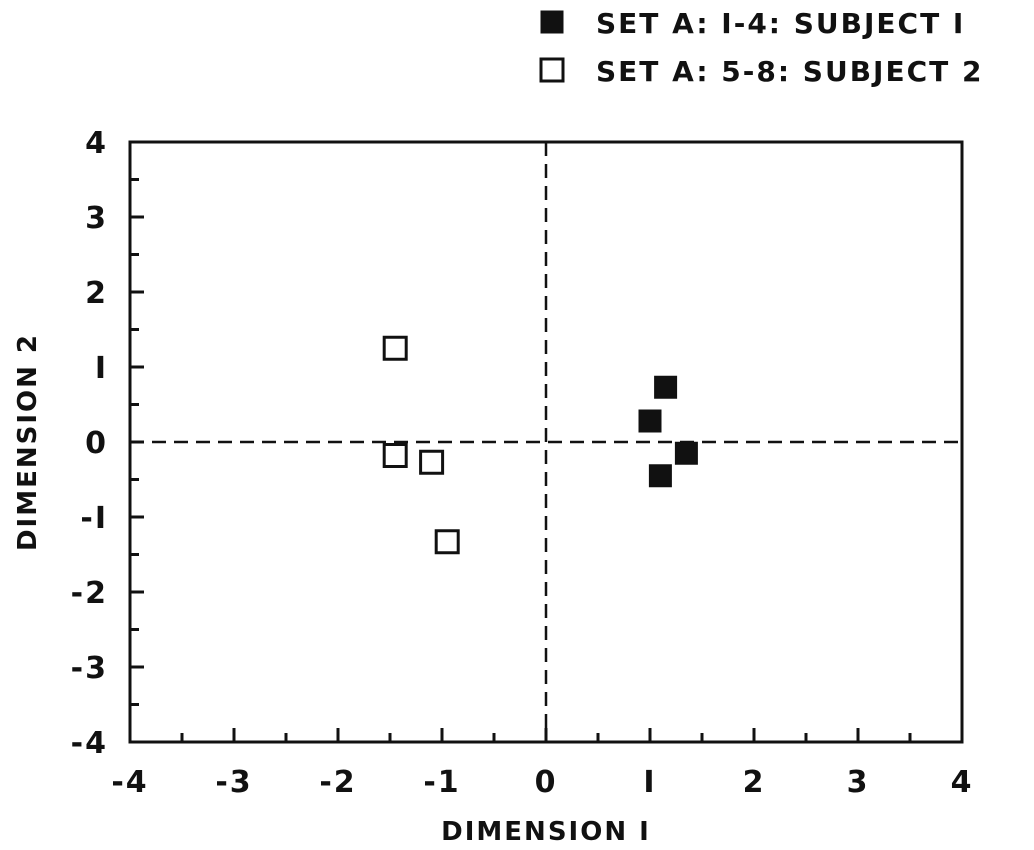 The image size is (1034, 850). I want to click on y-tick-label: 0, so click(96, 443).